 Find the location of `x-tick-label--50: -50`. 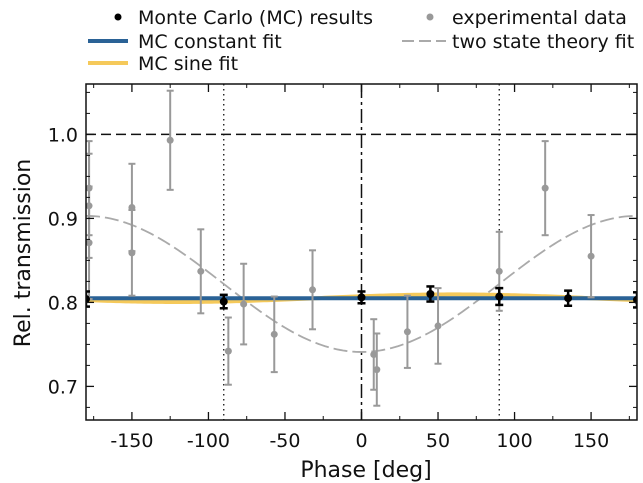

x-tick-label--50: -50 is located at coordinates (284, 441).